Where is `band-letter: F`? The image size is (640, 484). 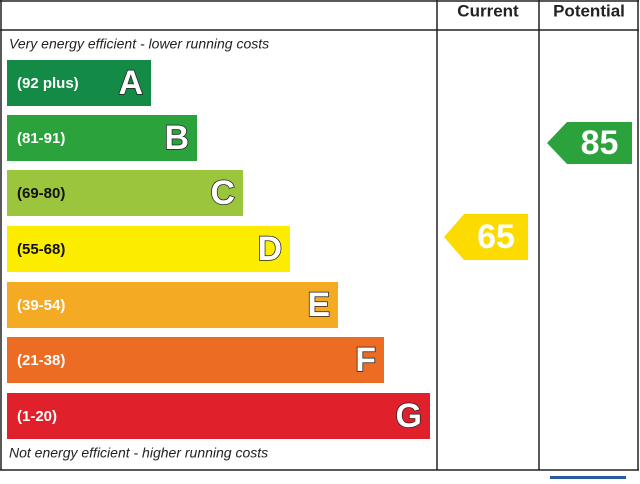
band-letter: F is located at coordinates (365, 360).